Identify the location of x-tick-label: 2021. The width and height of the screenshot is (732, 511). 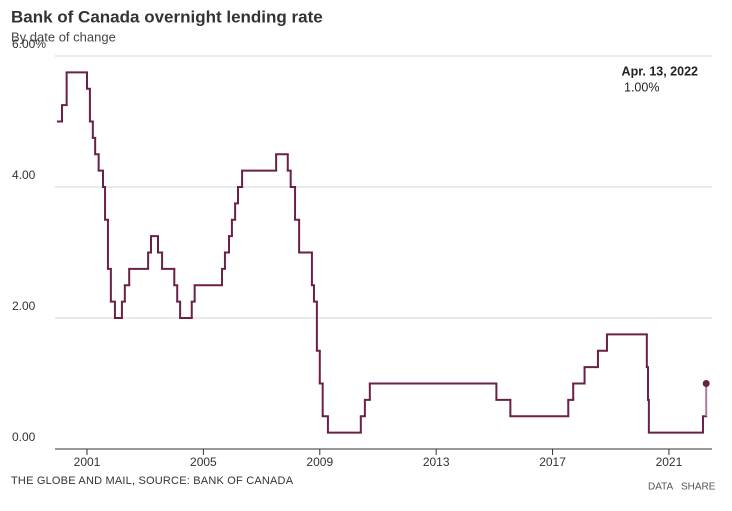
(669, 462).